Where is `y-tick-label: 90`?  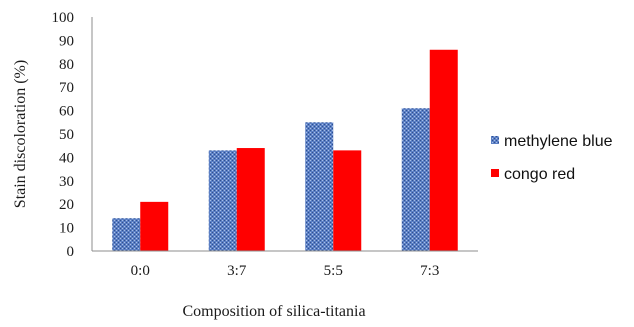 y-tick-label: 90 is located at coordinates (66, 41).